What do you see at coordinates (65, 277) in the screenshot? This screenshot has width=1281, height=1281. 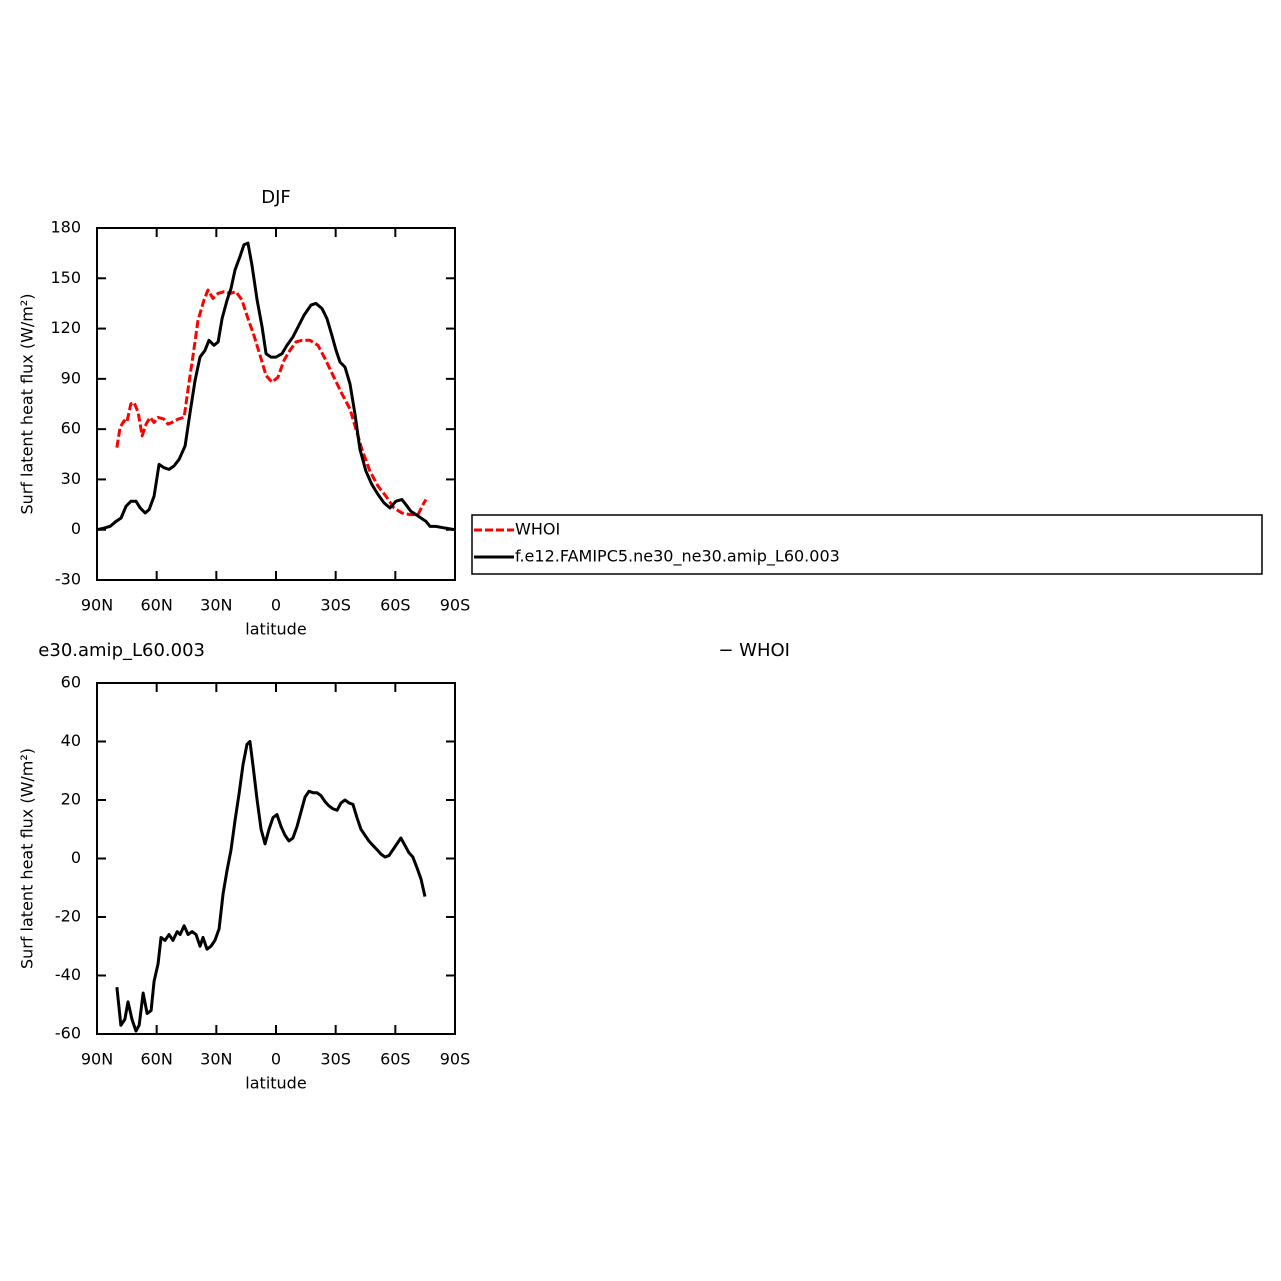 I see `y-tick-label: 150` at bounding box center [65, 277].